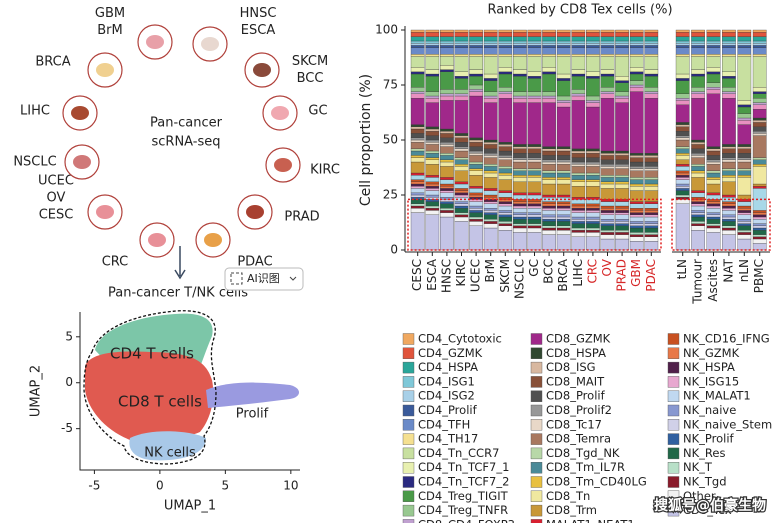 This screenshot has width=776, height=523. What do you see at coordinates (463, 482) in the screenshot?
I see `legend-label: CD4_Tn_TCF7_2` at bounding box center [463, 482].